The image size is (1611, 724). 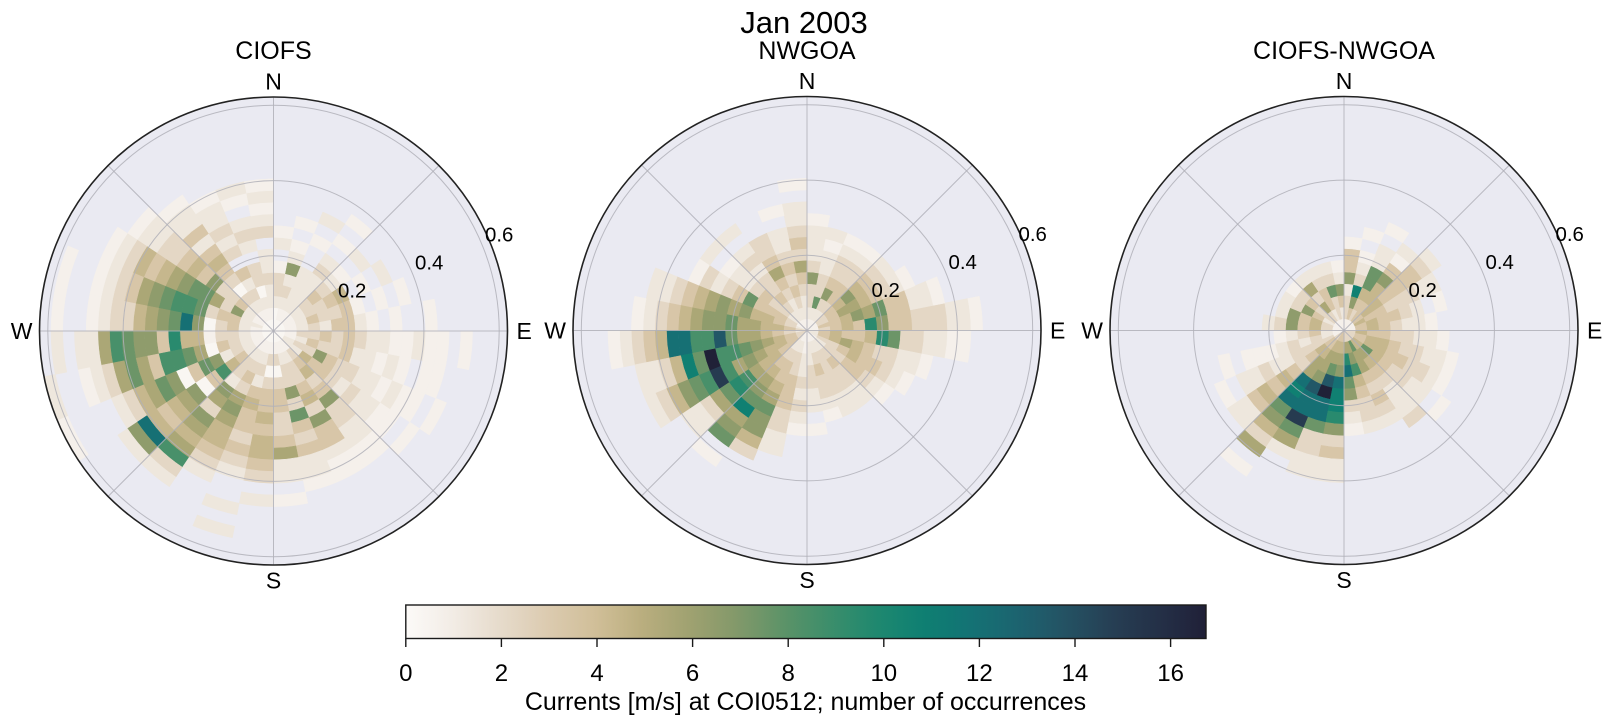 I want to click on svg-text: 0, so click(x=405, y=673).